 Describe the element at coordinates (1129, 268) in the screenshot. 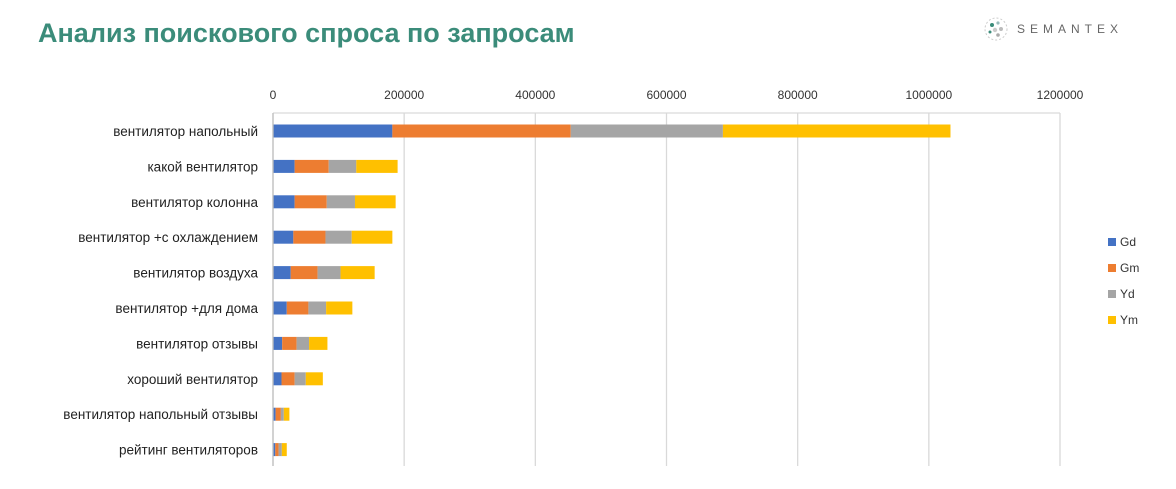

I see `legend-label: Gm` at that location.